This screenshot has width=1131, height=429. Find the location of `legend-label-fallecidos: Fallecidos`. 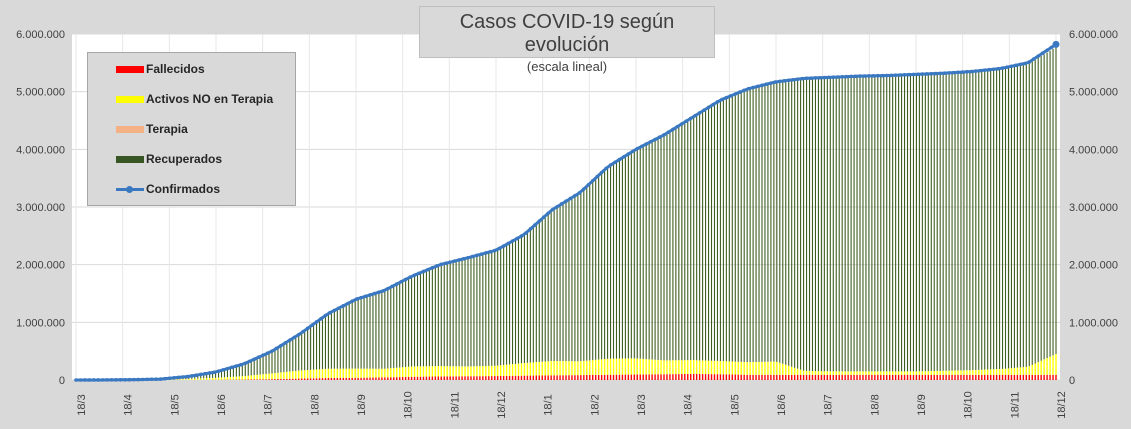

legend-label-fallecidos: Fallecidos is located at coordinates (175, 69).